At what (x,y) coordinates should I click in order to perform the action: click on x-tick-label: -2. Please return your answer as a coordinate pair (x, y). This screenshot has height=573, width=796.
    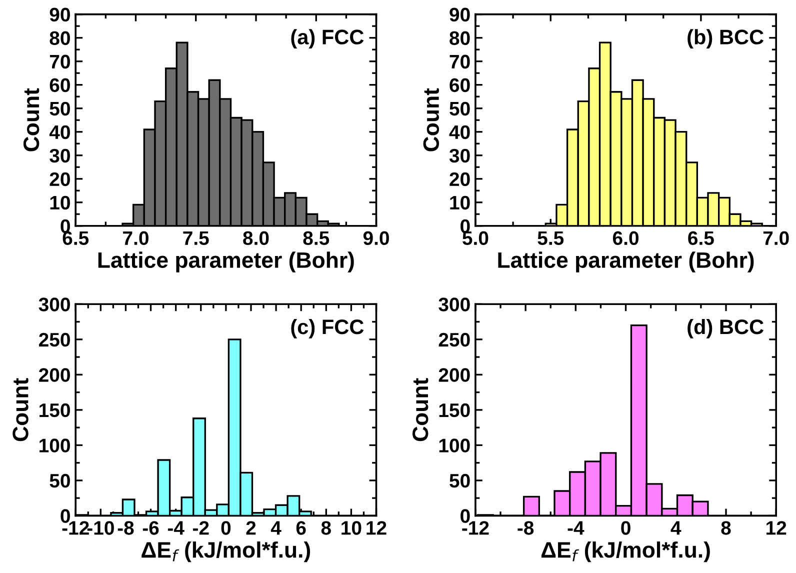
    Looking at the image, I should click on (201, 528).